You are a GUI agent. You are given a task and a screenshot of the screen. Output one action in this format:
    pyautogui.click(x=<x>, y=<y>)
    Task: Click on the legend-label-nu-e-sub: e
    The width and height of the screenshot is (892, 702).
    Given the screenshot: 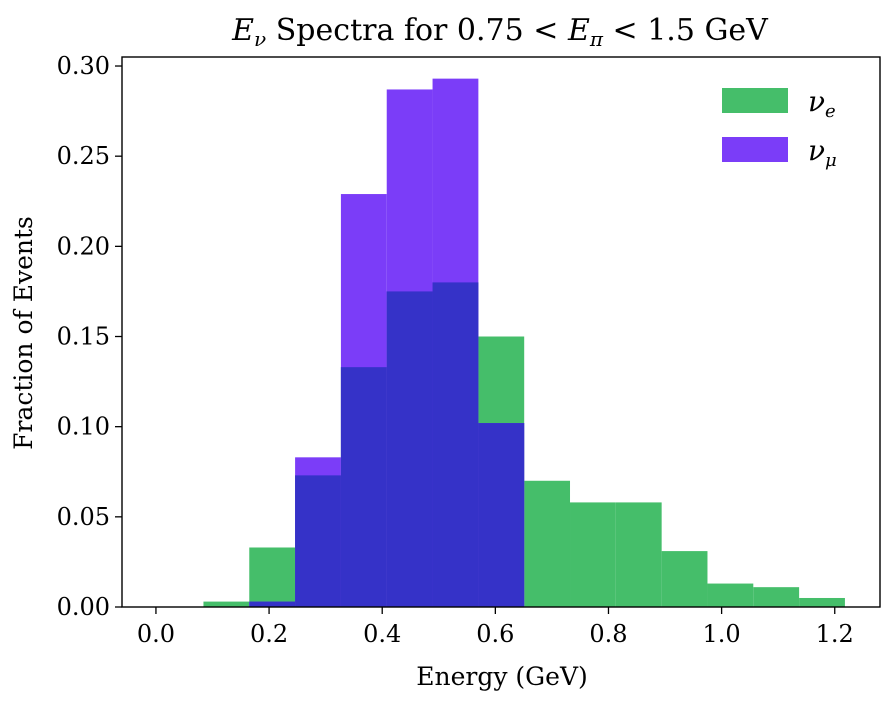 What is the action you would take?
    pyautogui.click(x=830, y=111)
    